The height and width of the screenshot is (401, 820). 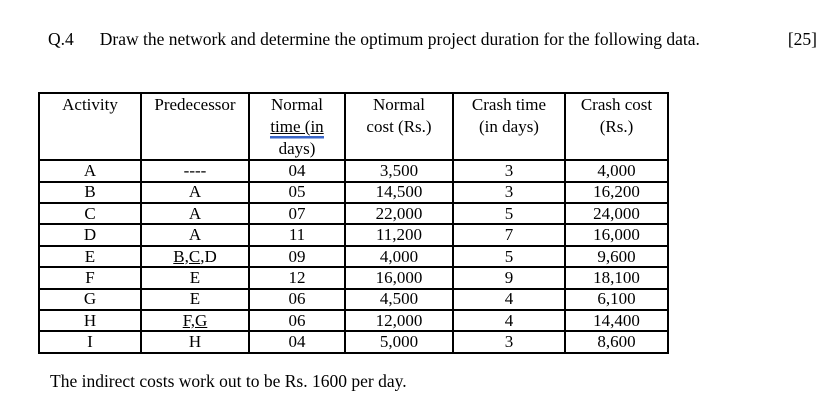 I want to click on normal-cost-cell: 11,200, so click(x=399, y=235).